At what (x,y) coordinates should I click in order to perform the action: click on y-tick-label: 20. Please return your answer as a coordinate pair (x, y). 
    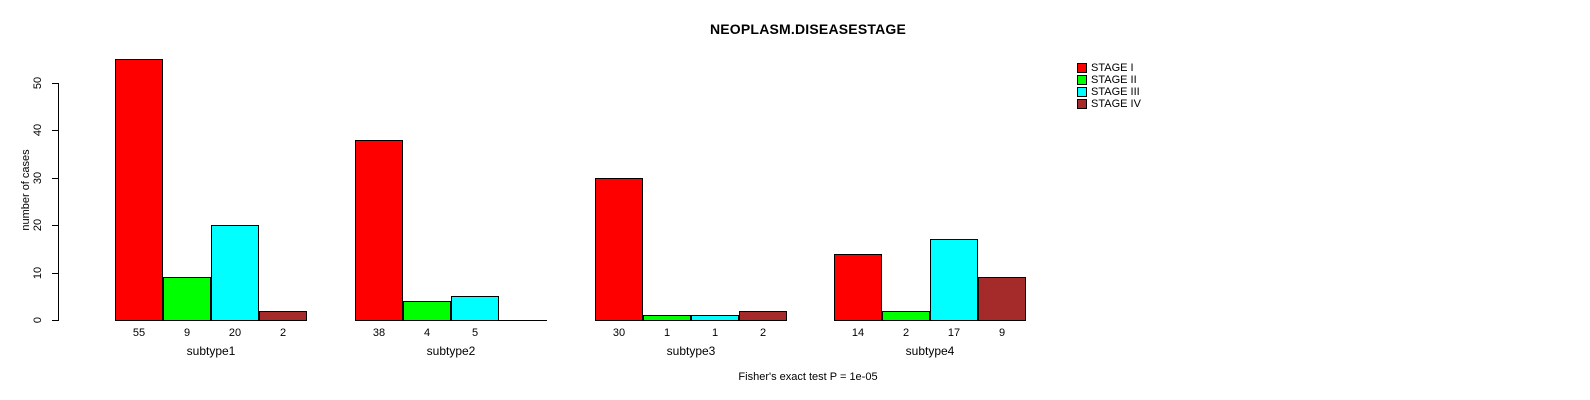
    Looking at the image, I should click on (38, 225).